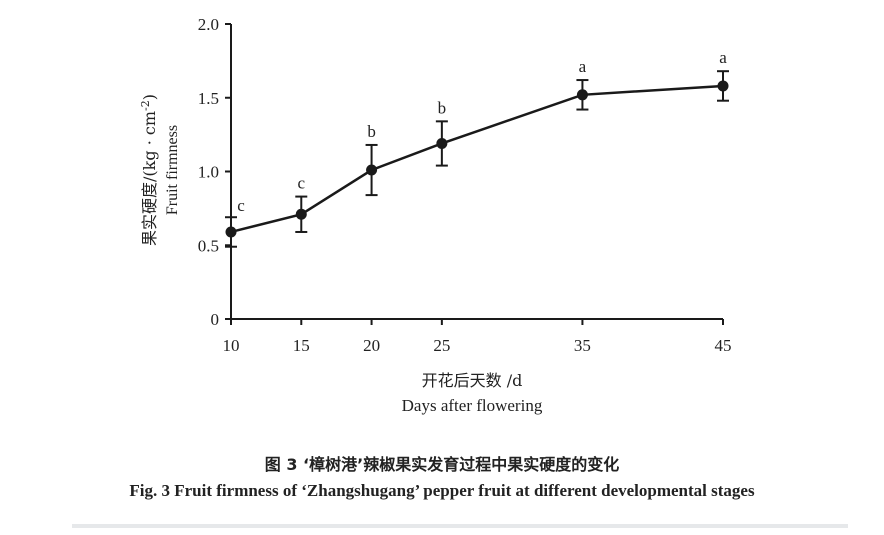  I want to click on y-axis-label: 果实硬度/(kg · cm-2) Fruit firmness, so click(160, 170).